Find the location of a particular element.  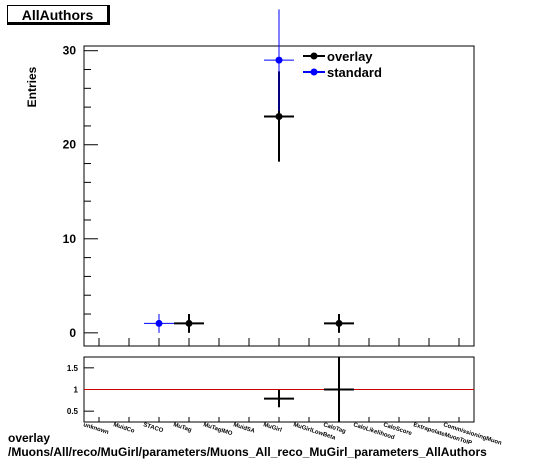

ratio-y-tick-label: 0.5 is located at coordinates (73, 411).